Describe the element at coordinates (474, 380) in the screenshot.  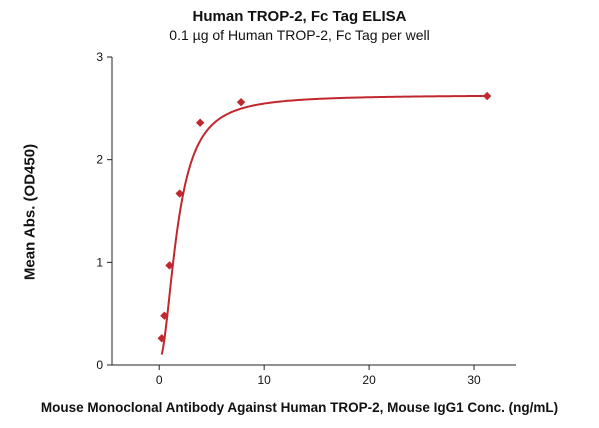
I see `x-tick-label: 30` at that location.